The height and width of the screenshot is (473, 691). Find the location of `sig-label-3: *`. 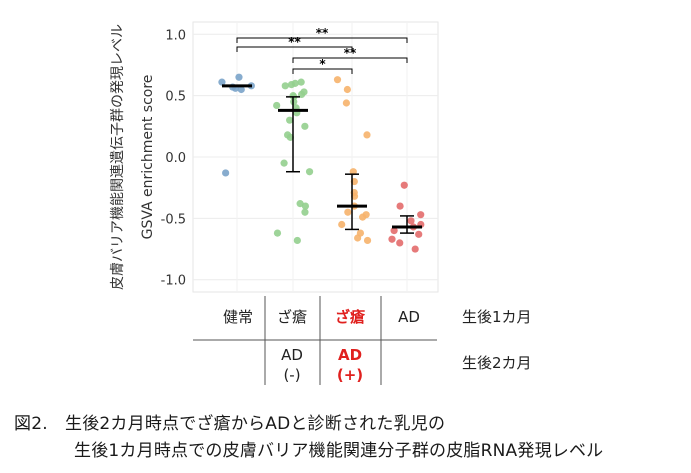

sig-label-3: * is located at coordinates (322, 64).